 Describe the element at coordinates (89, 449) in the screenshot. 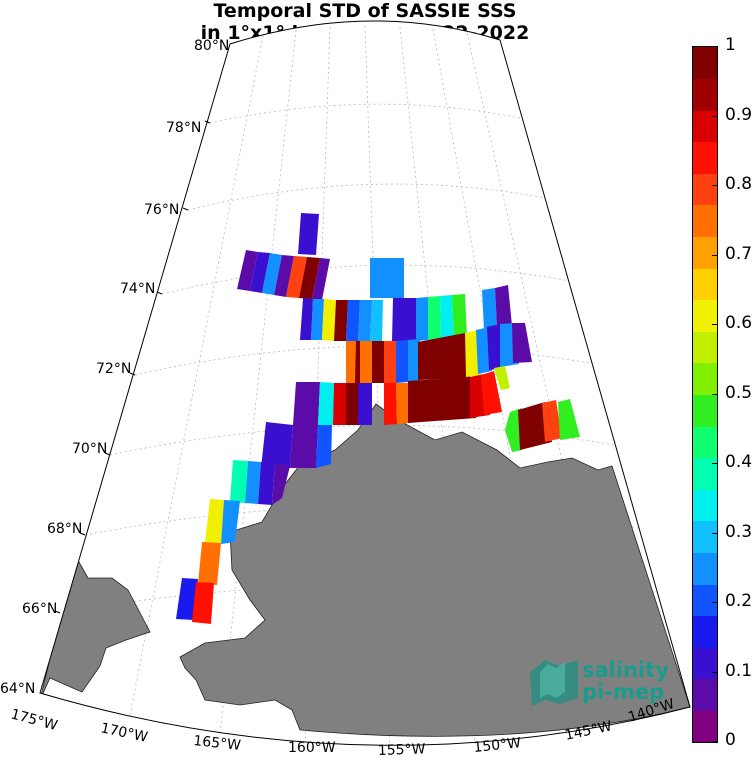

I see `lat-label-70: 70°N` at that location.